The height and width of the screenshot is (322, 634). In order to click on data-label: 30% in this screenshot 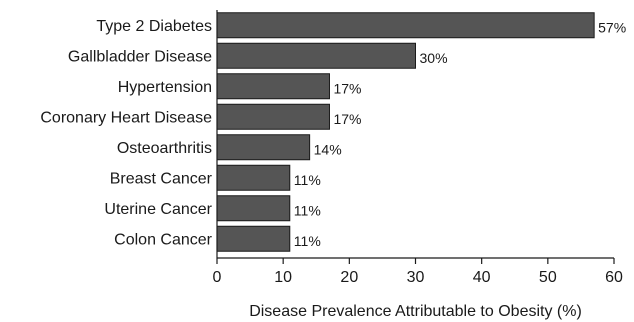, I will do `click(434, 58)`.